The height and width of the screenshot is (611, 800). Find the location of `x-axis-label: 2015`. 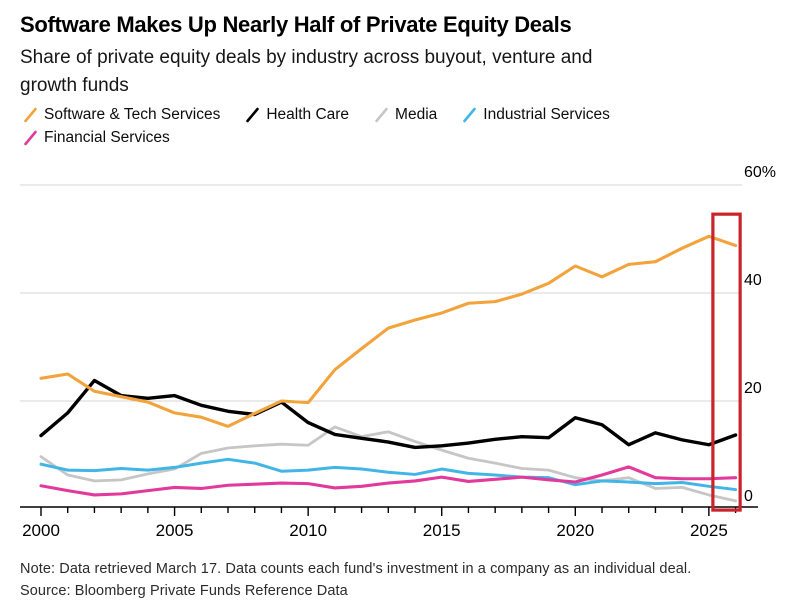

x-axis-label: 2015 is located at coordinates (442, 530).